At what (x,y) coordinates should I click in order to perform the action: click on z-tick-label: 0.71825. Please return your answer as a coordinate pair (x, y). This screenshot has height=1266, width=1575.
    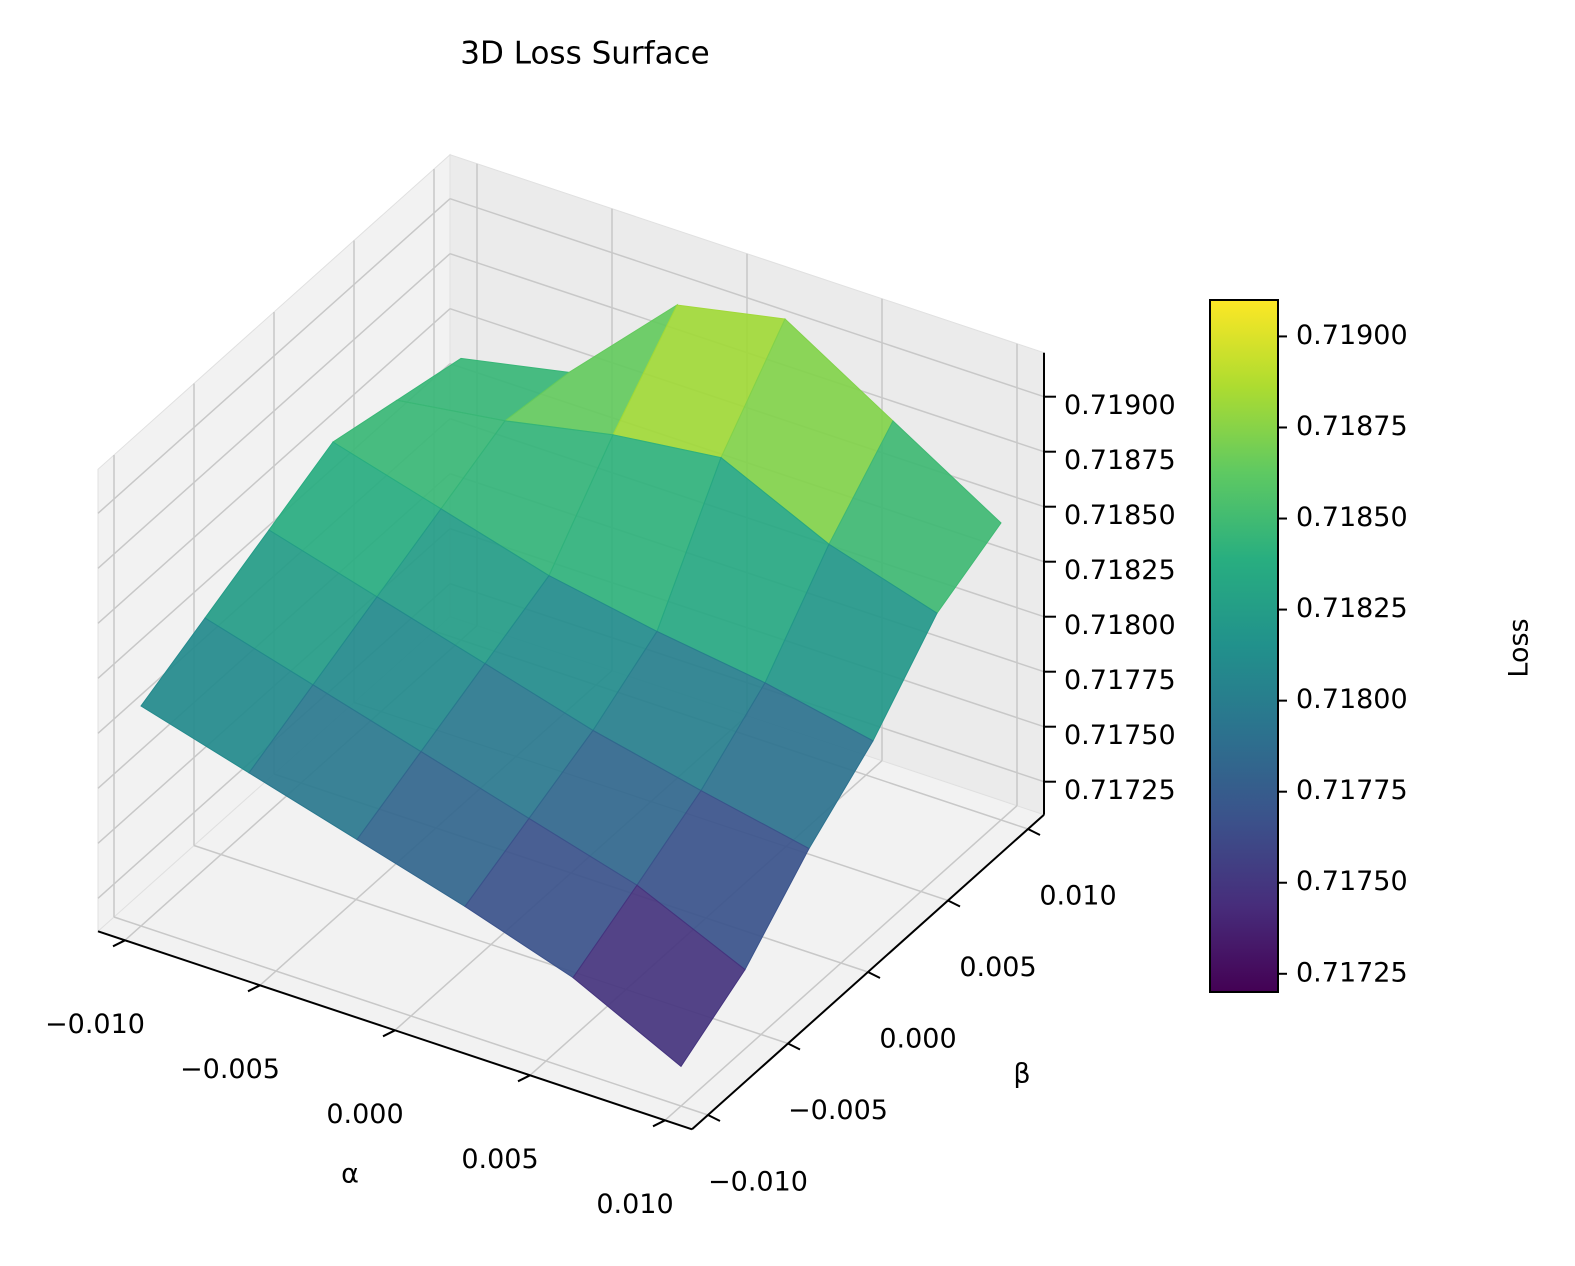
    Looking at the image, I should click on (1120, 570).